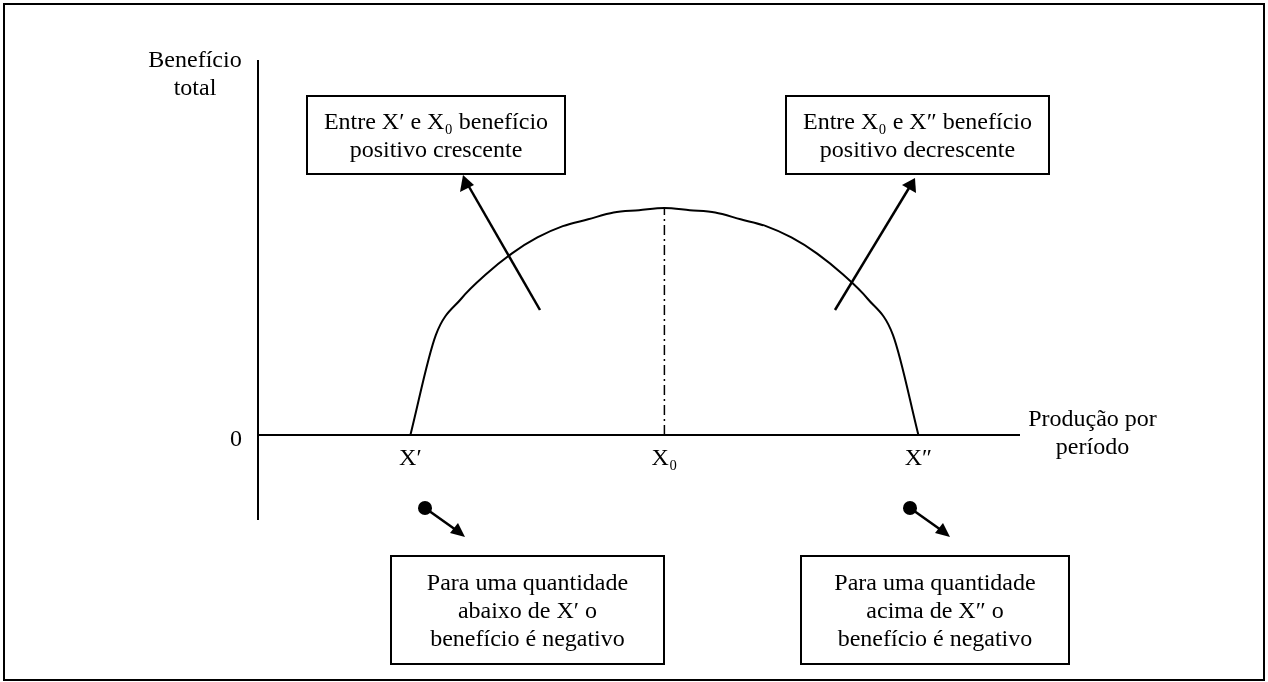  I want to click on x-tick-label: X₀, so click(664, 457).